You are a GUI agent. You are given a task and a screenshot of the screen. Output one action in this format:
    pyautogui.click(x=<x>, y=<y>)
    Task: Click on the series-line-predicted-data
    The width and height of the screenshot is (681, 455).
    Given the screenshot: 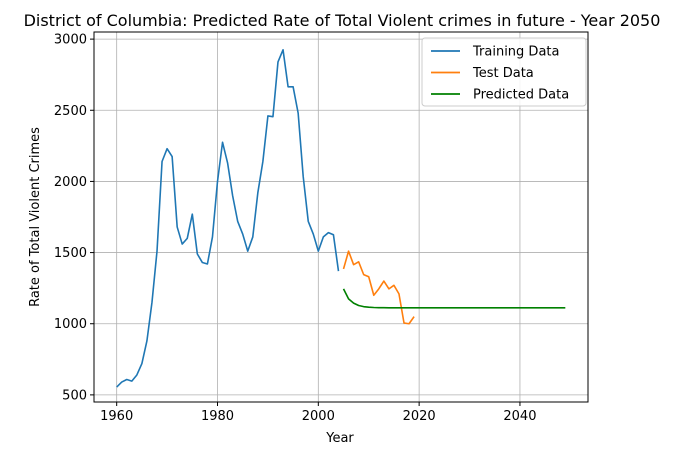 What is the action you would take?
    pyautogui.click(x=454, y=298)
    